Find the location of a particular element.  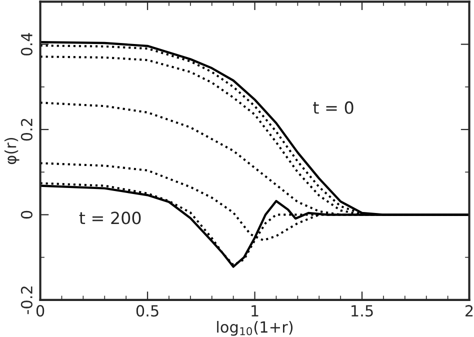

annotation: t = 0 is located at coordinates (333, 107).